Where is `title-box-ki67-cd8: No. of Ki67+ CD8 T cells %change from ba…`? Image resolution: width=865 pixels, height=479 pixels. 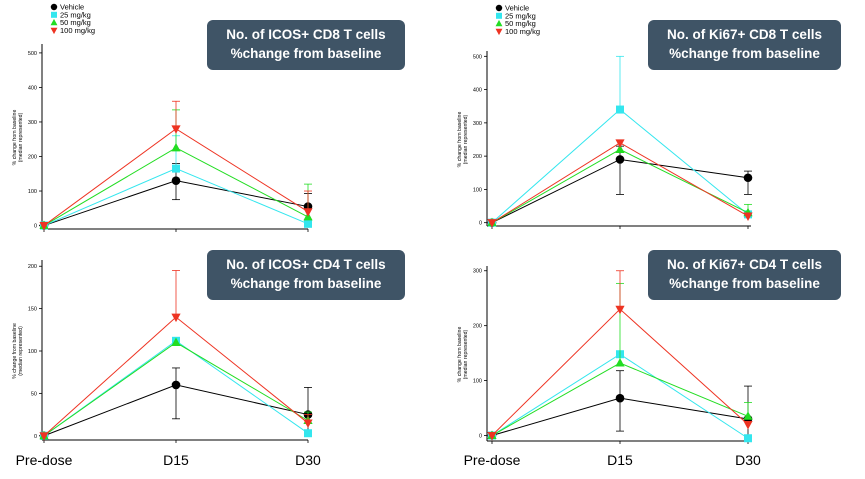
title-box-ki67-cd8: No. of Ki67+ CD8 T cells %change from ba… is located at coordinates (744, 45).